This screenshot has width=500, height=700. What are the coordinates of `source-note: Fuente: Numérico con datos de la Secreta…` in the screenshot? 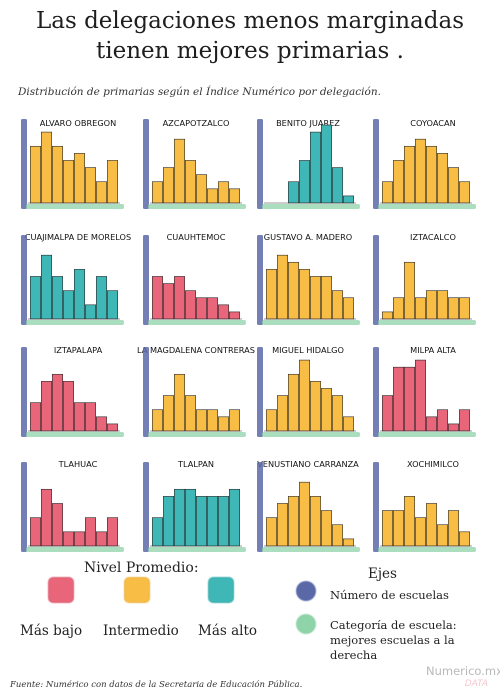 It's located at (156, 685).